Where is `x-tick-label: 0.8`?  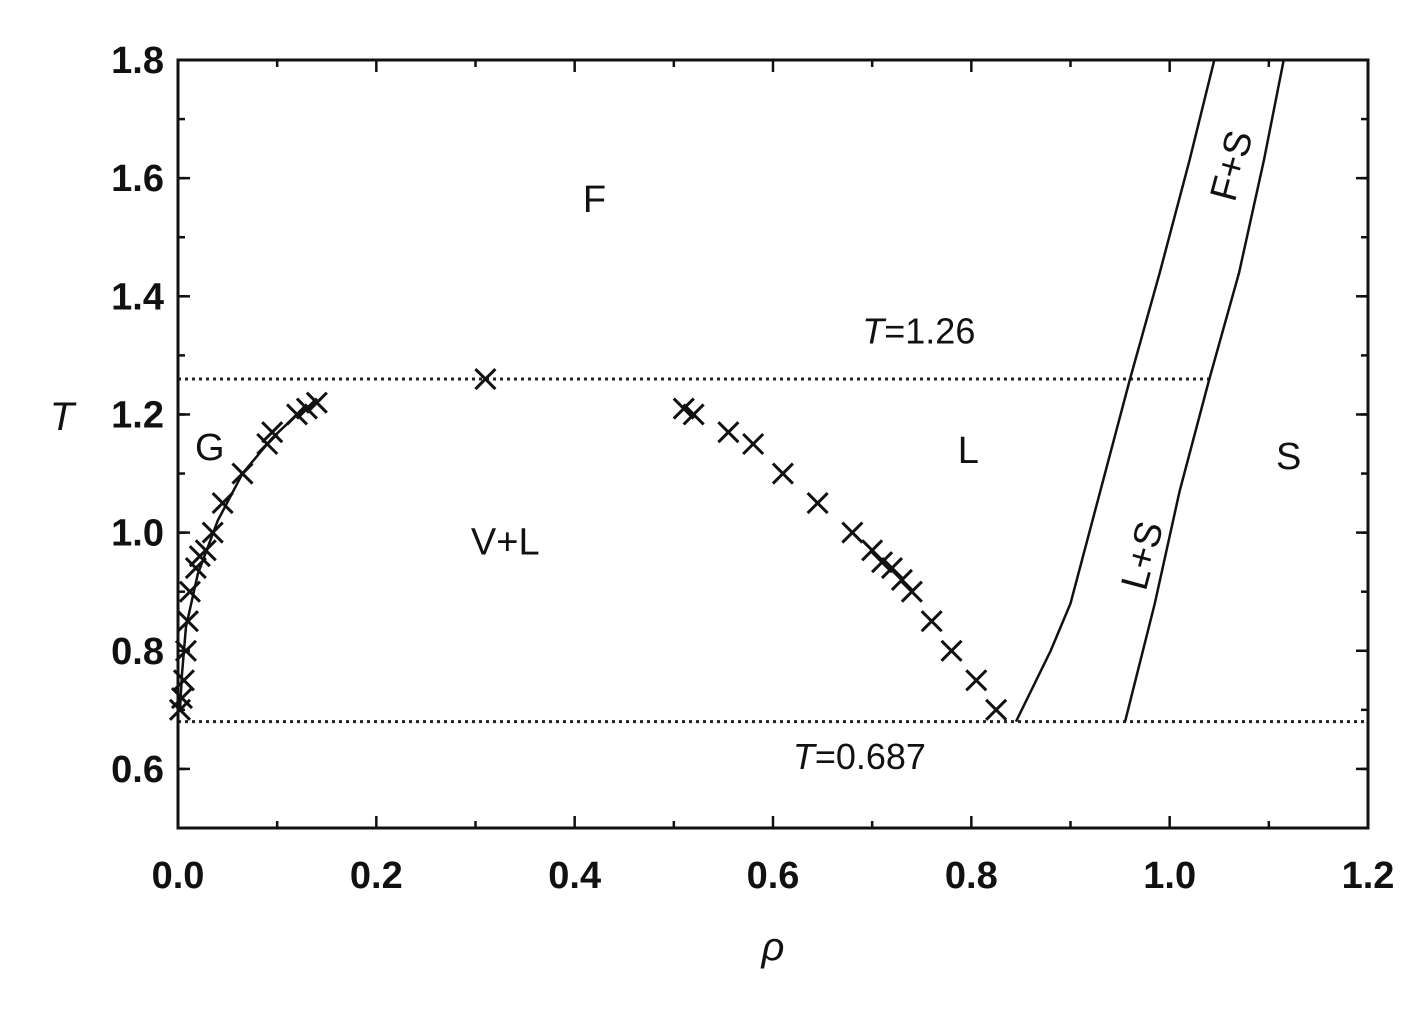 x-tick-label: 0.8 is located at coordinates (971, 876).